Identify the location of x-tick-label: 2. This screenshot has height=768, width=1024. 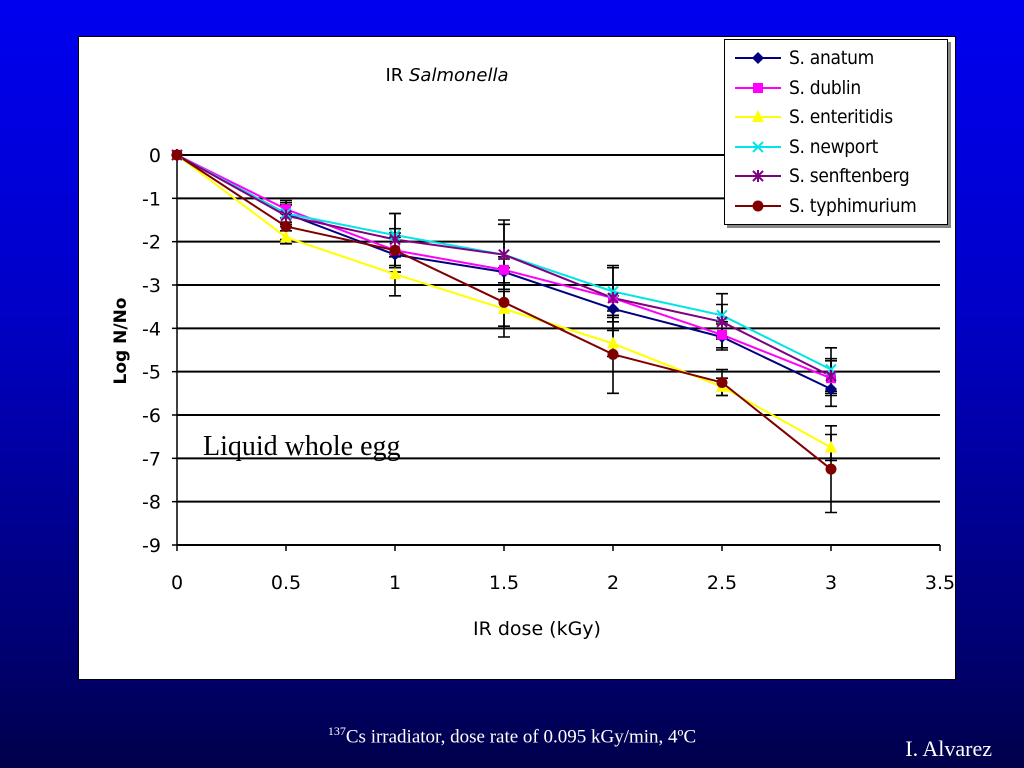
(613, 583).